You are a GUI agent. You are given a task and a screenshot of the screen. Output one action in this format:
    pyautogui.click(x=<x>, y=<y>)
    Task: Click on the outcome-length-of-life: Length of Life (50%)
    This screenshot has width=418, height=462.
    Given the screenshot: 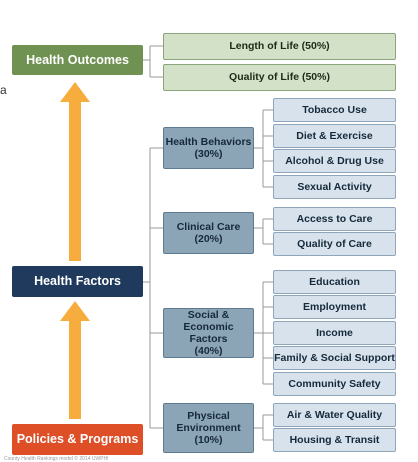 What is the action you would take?
    pyautogui.click(x=279, y=46)
    